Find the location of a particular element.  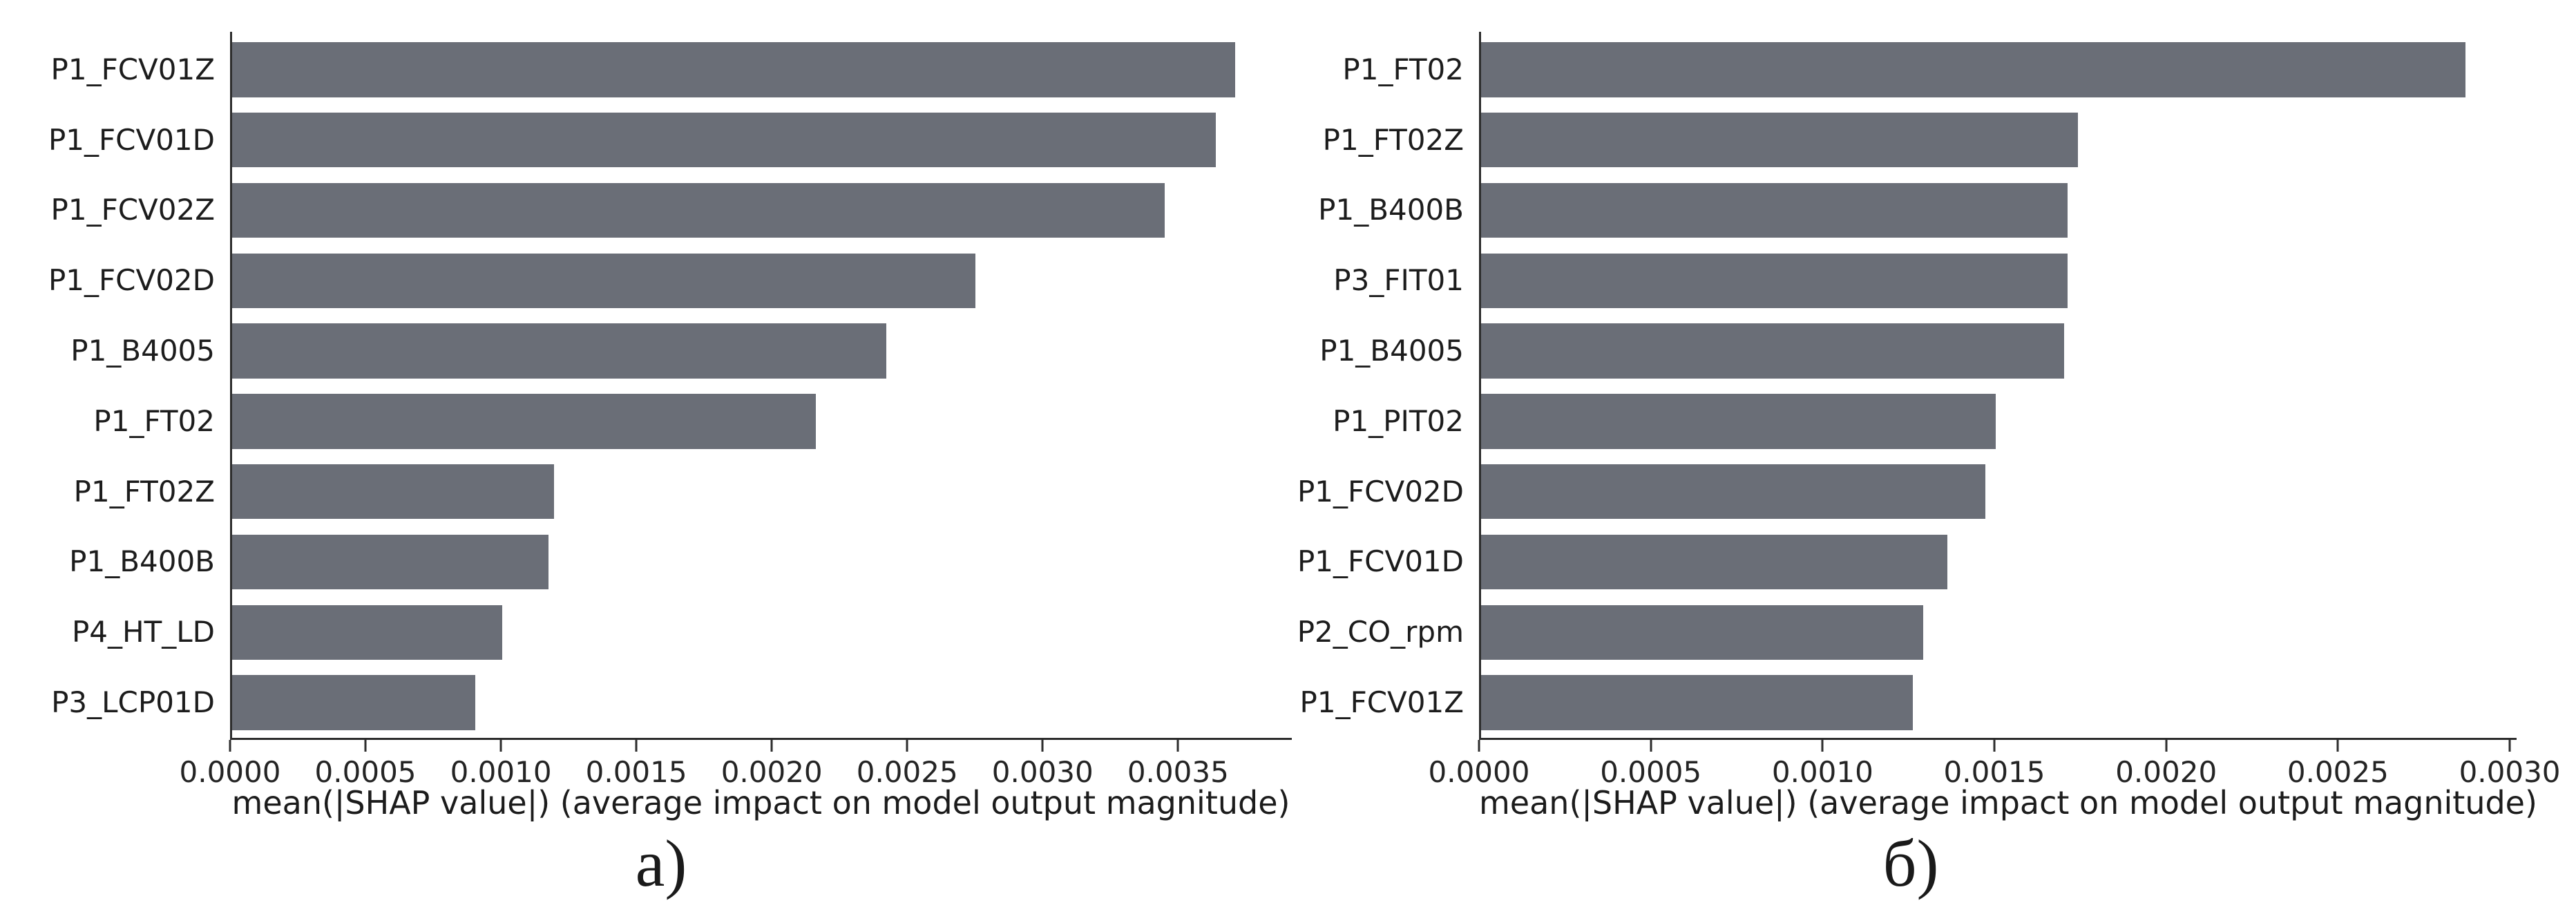

bar-P1_PIT02 is located at coordinates (1738, 421).